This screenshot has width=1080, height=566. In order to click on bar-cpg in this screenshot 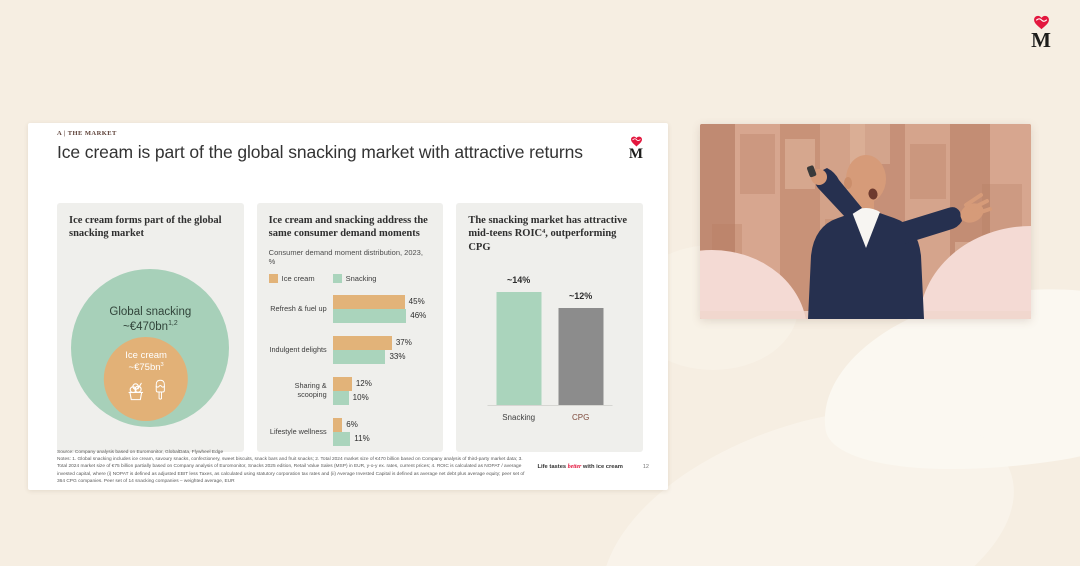, I will do `click(581, 356)`.